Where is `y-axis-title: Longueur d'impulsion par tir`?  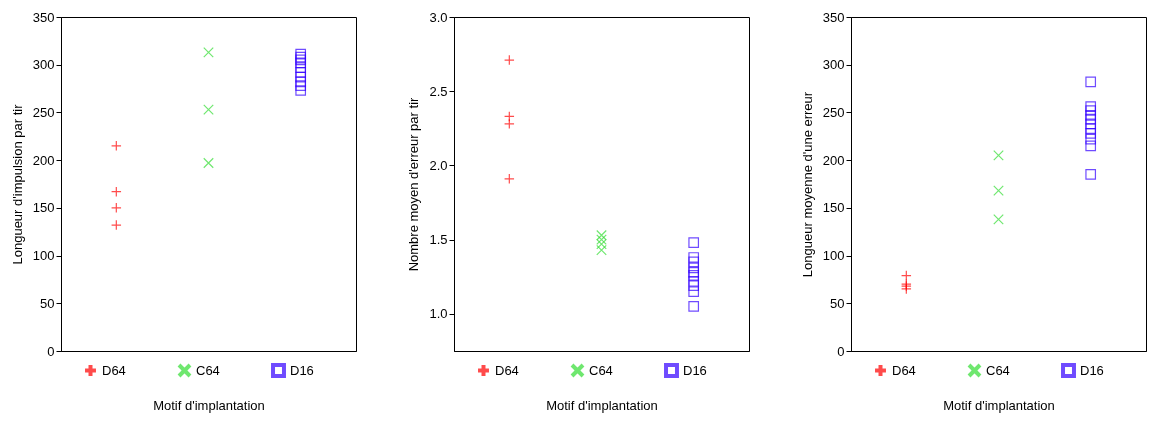 y-axis-title: Longueur d'impulsion par tir is located at coordinates (17, 184).